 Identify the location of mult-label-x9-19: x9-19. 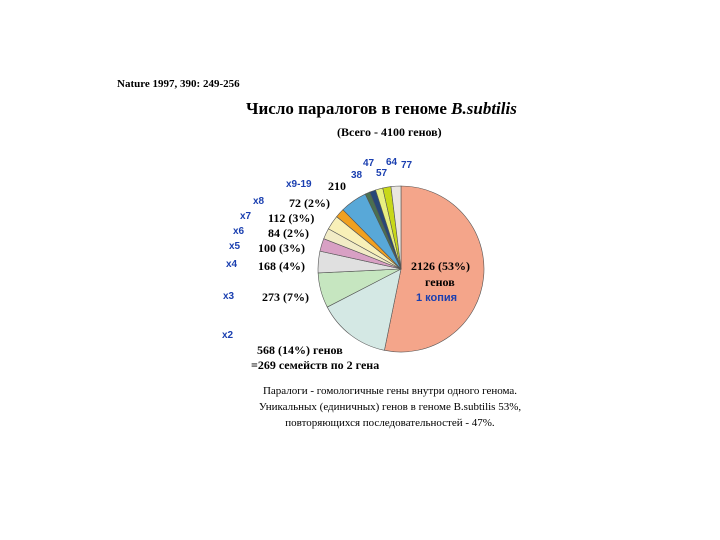
(299, 184).